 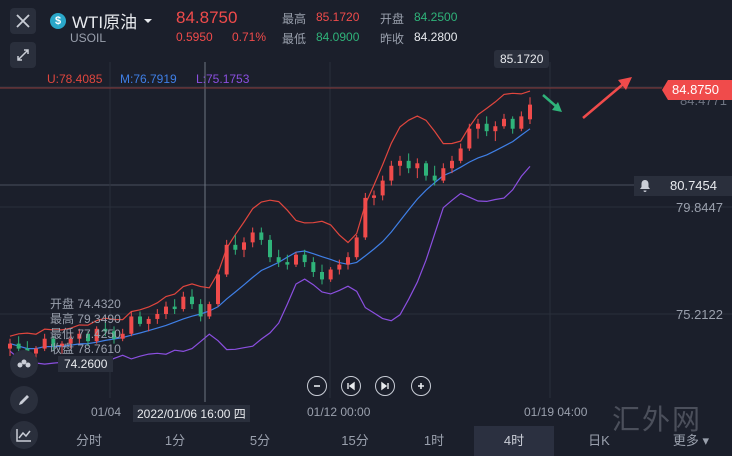 I want to click on zoom-in-icon, so click(x=421, y=386).